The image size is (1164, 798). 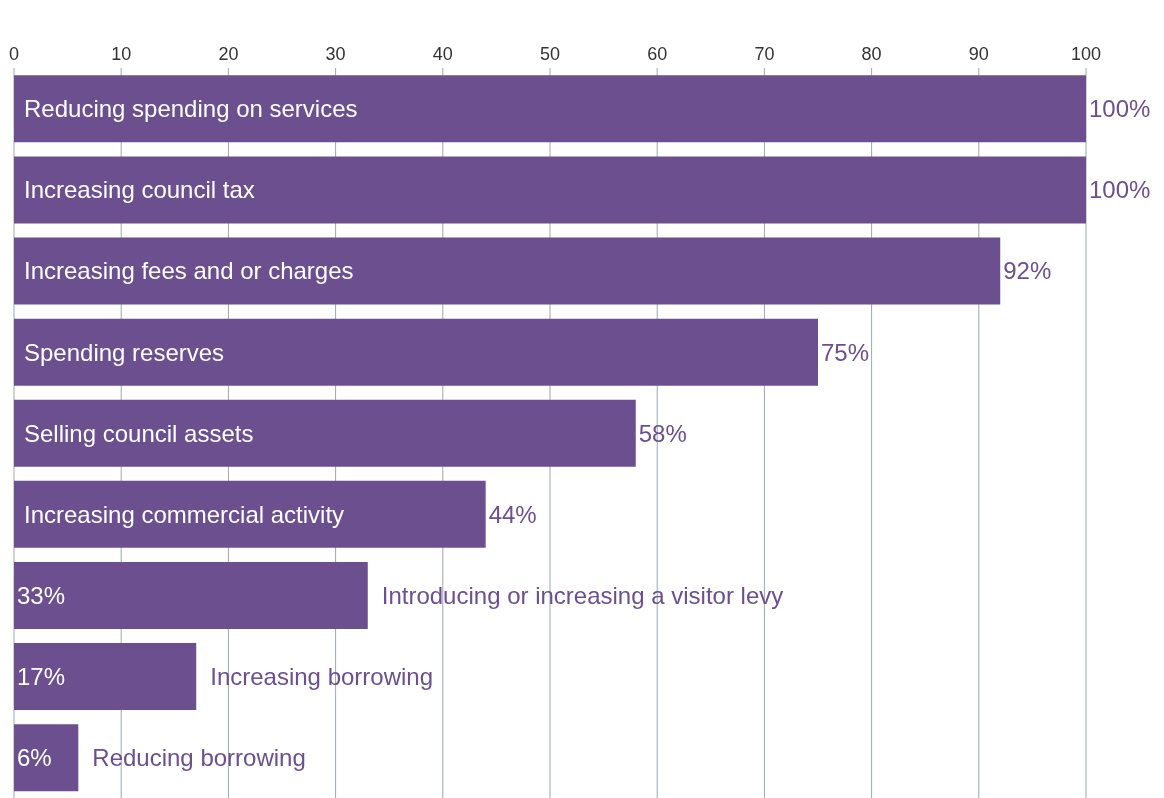 I want to click on y-tick-label: Introducing or increasing a visitor levy, so click(x=582, y=595).